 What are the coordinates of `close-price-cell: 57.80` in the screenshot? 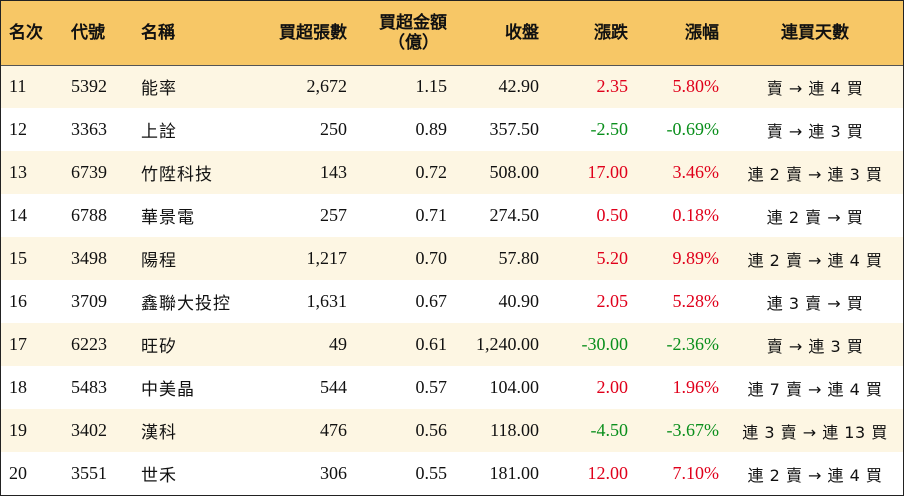 It's located at (519, 258).